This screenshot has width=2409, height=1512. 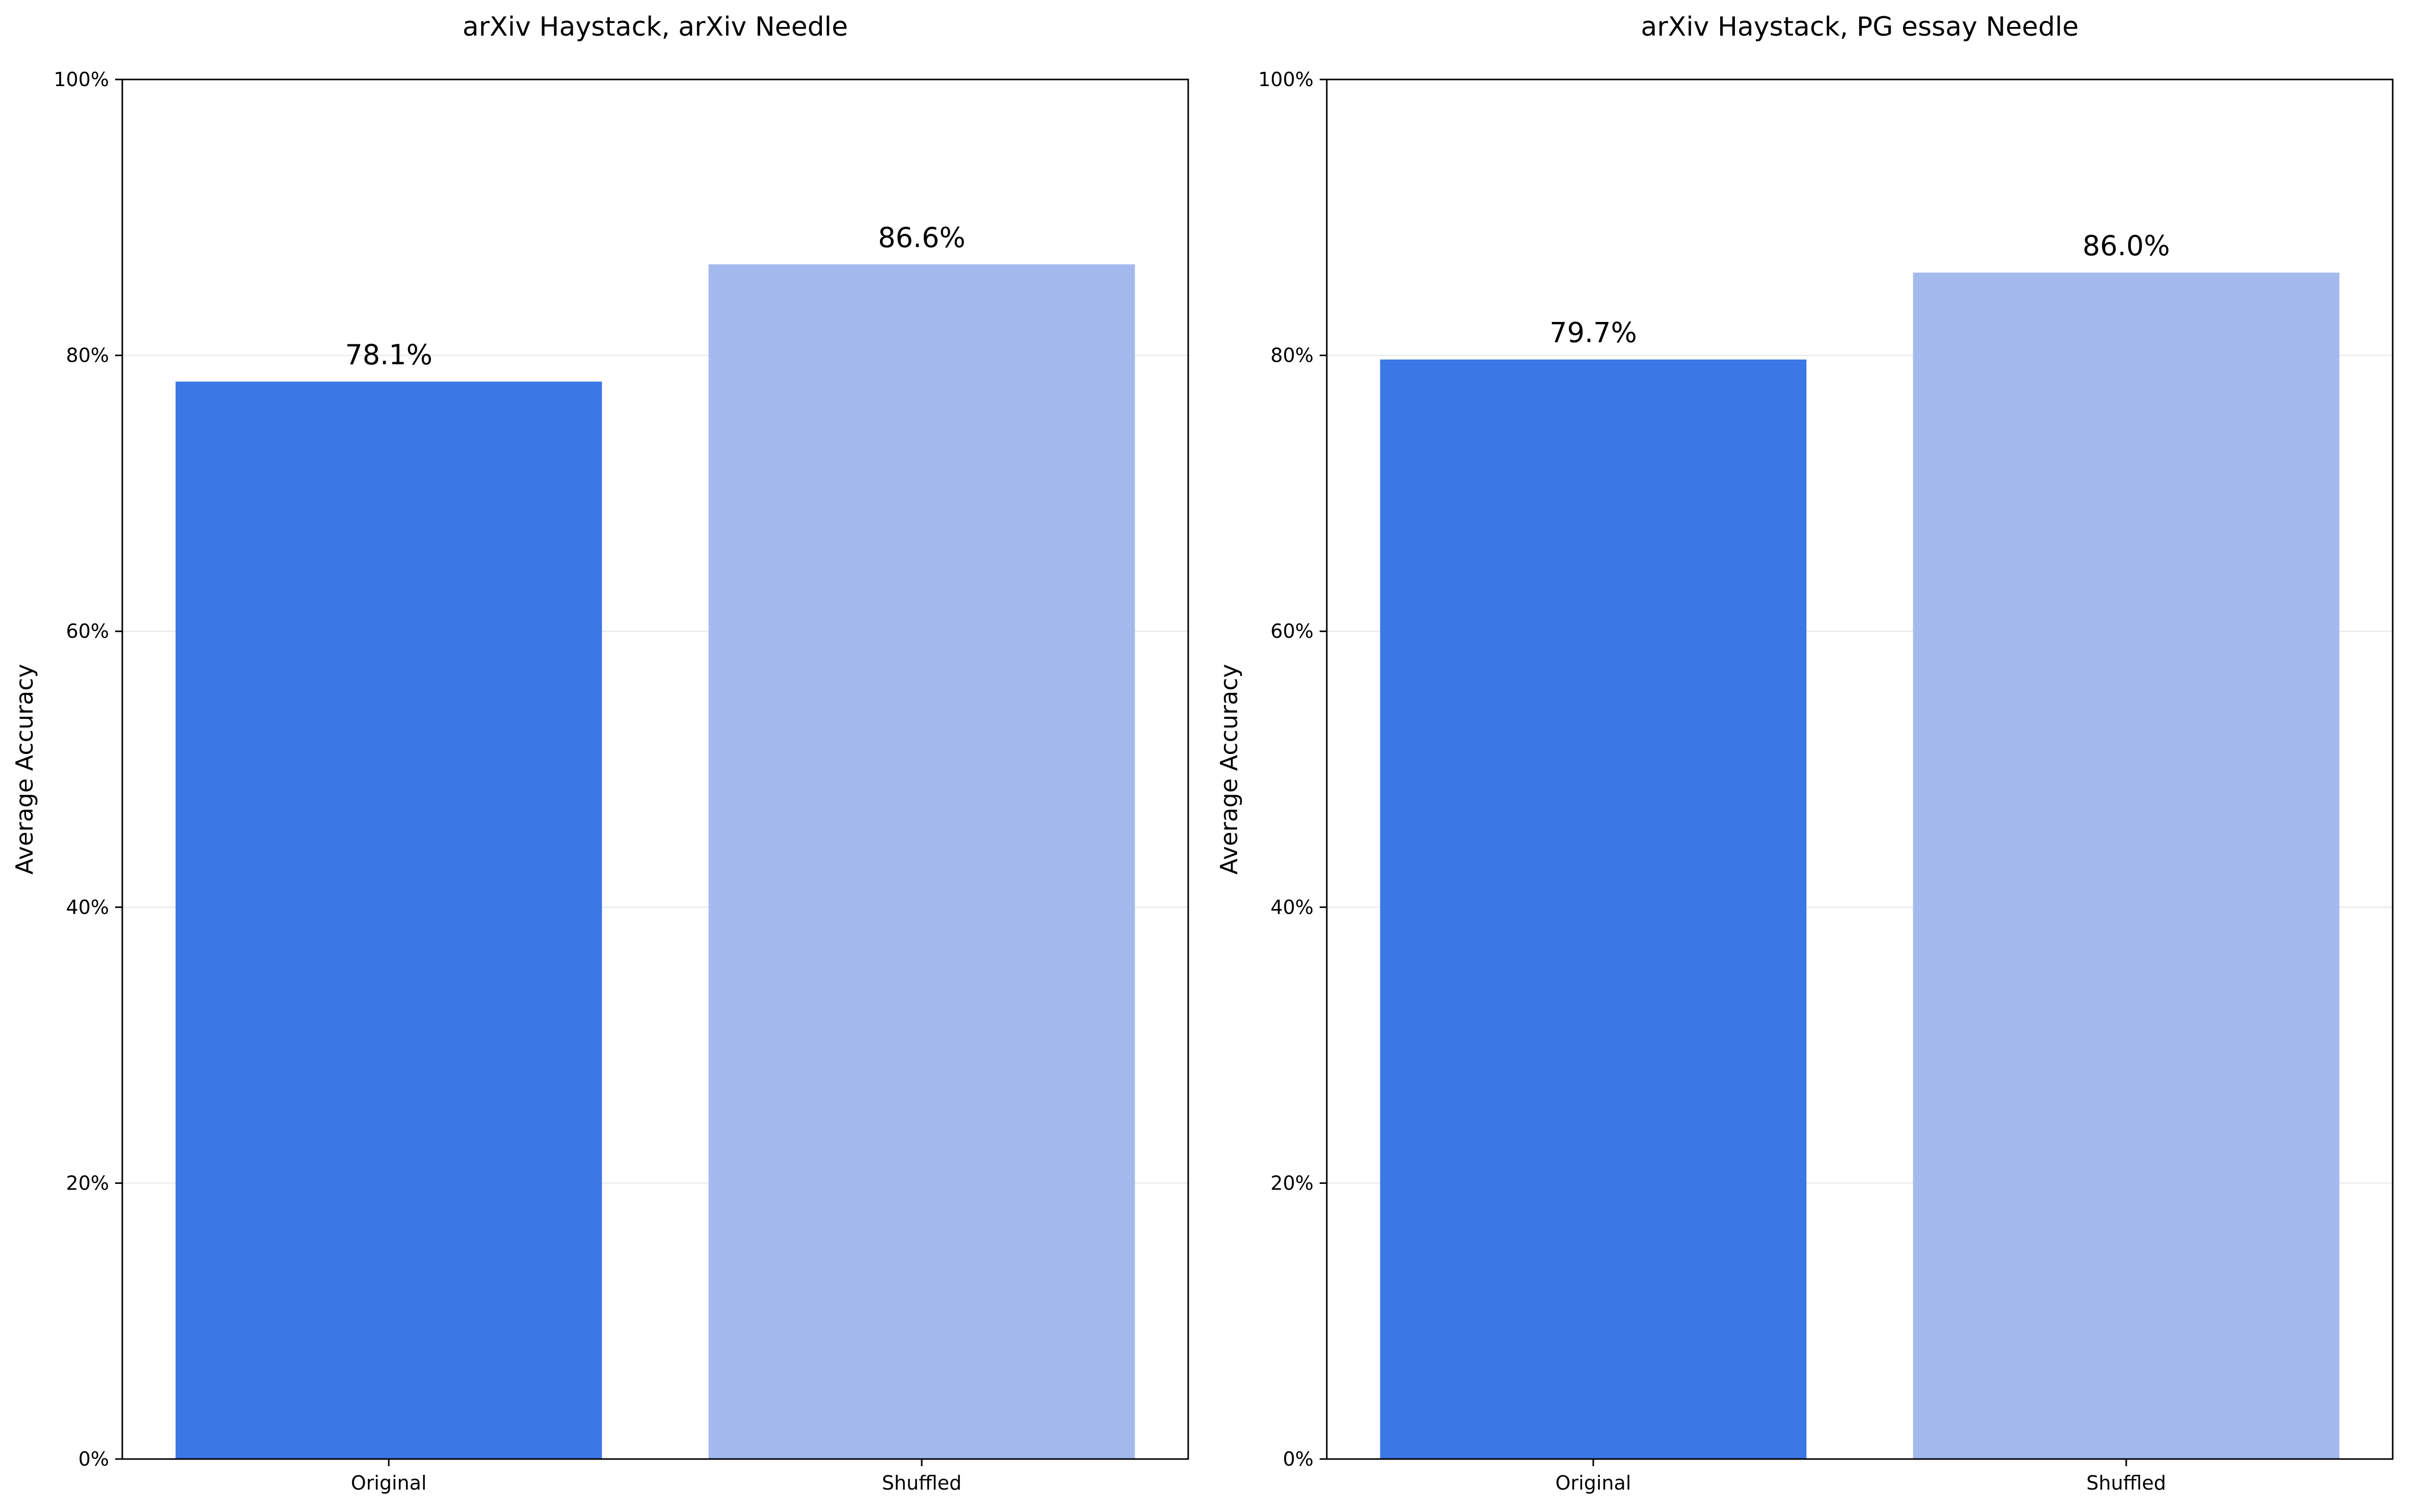 I want to click on data-label: 78.1%, so click(x=389, y=355).